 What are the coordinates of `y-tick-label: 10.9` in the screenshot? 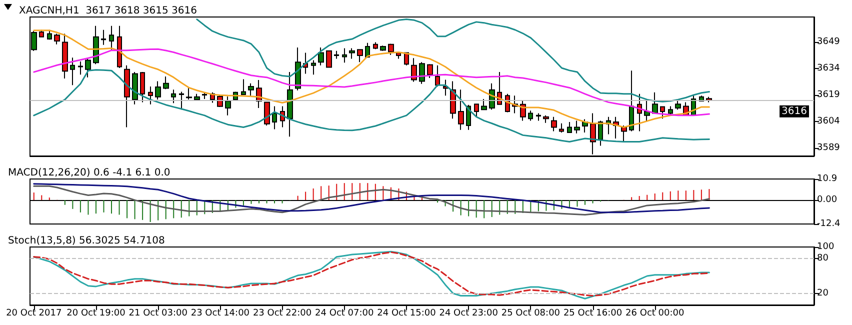 It's located at (827, 179).